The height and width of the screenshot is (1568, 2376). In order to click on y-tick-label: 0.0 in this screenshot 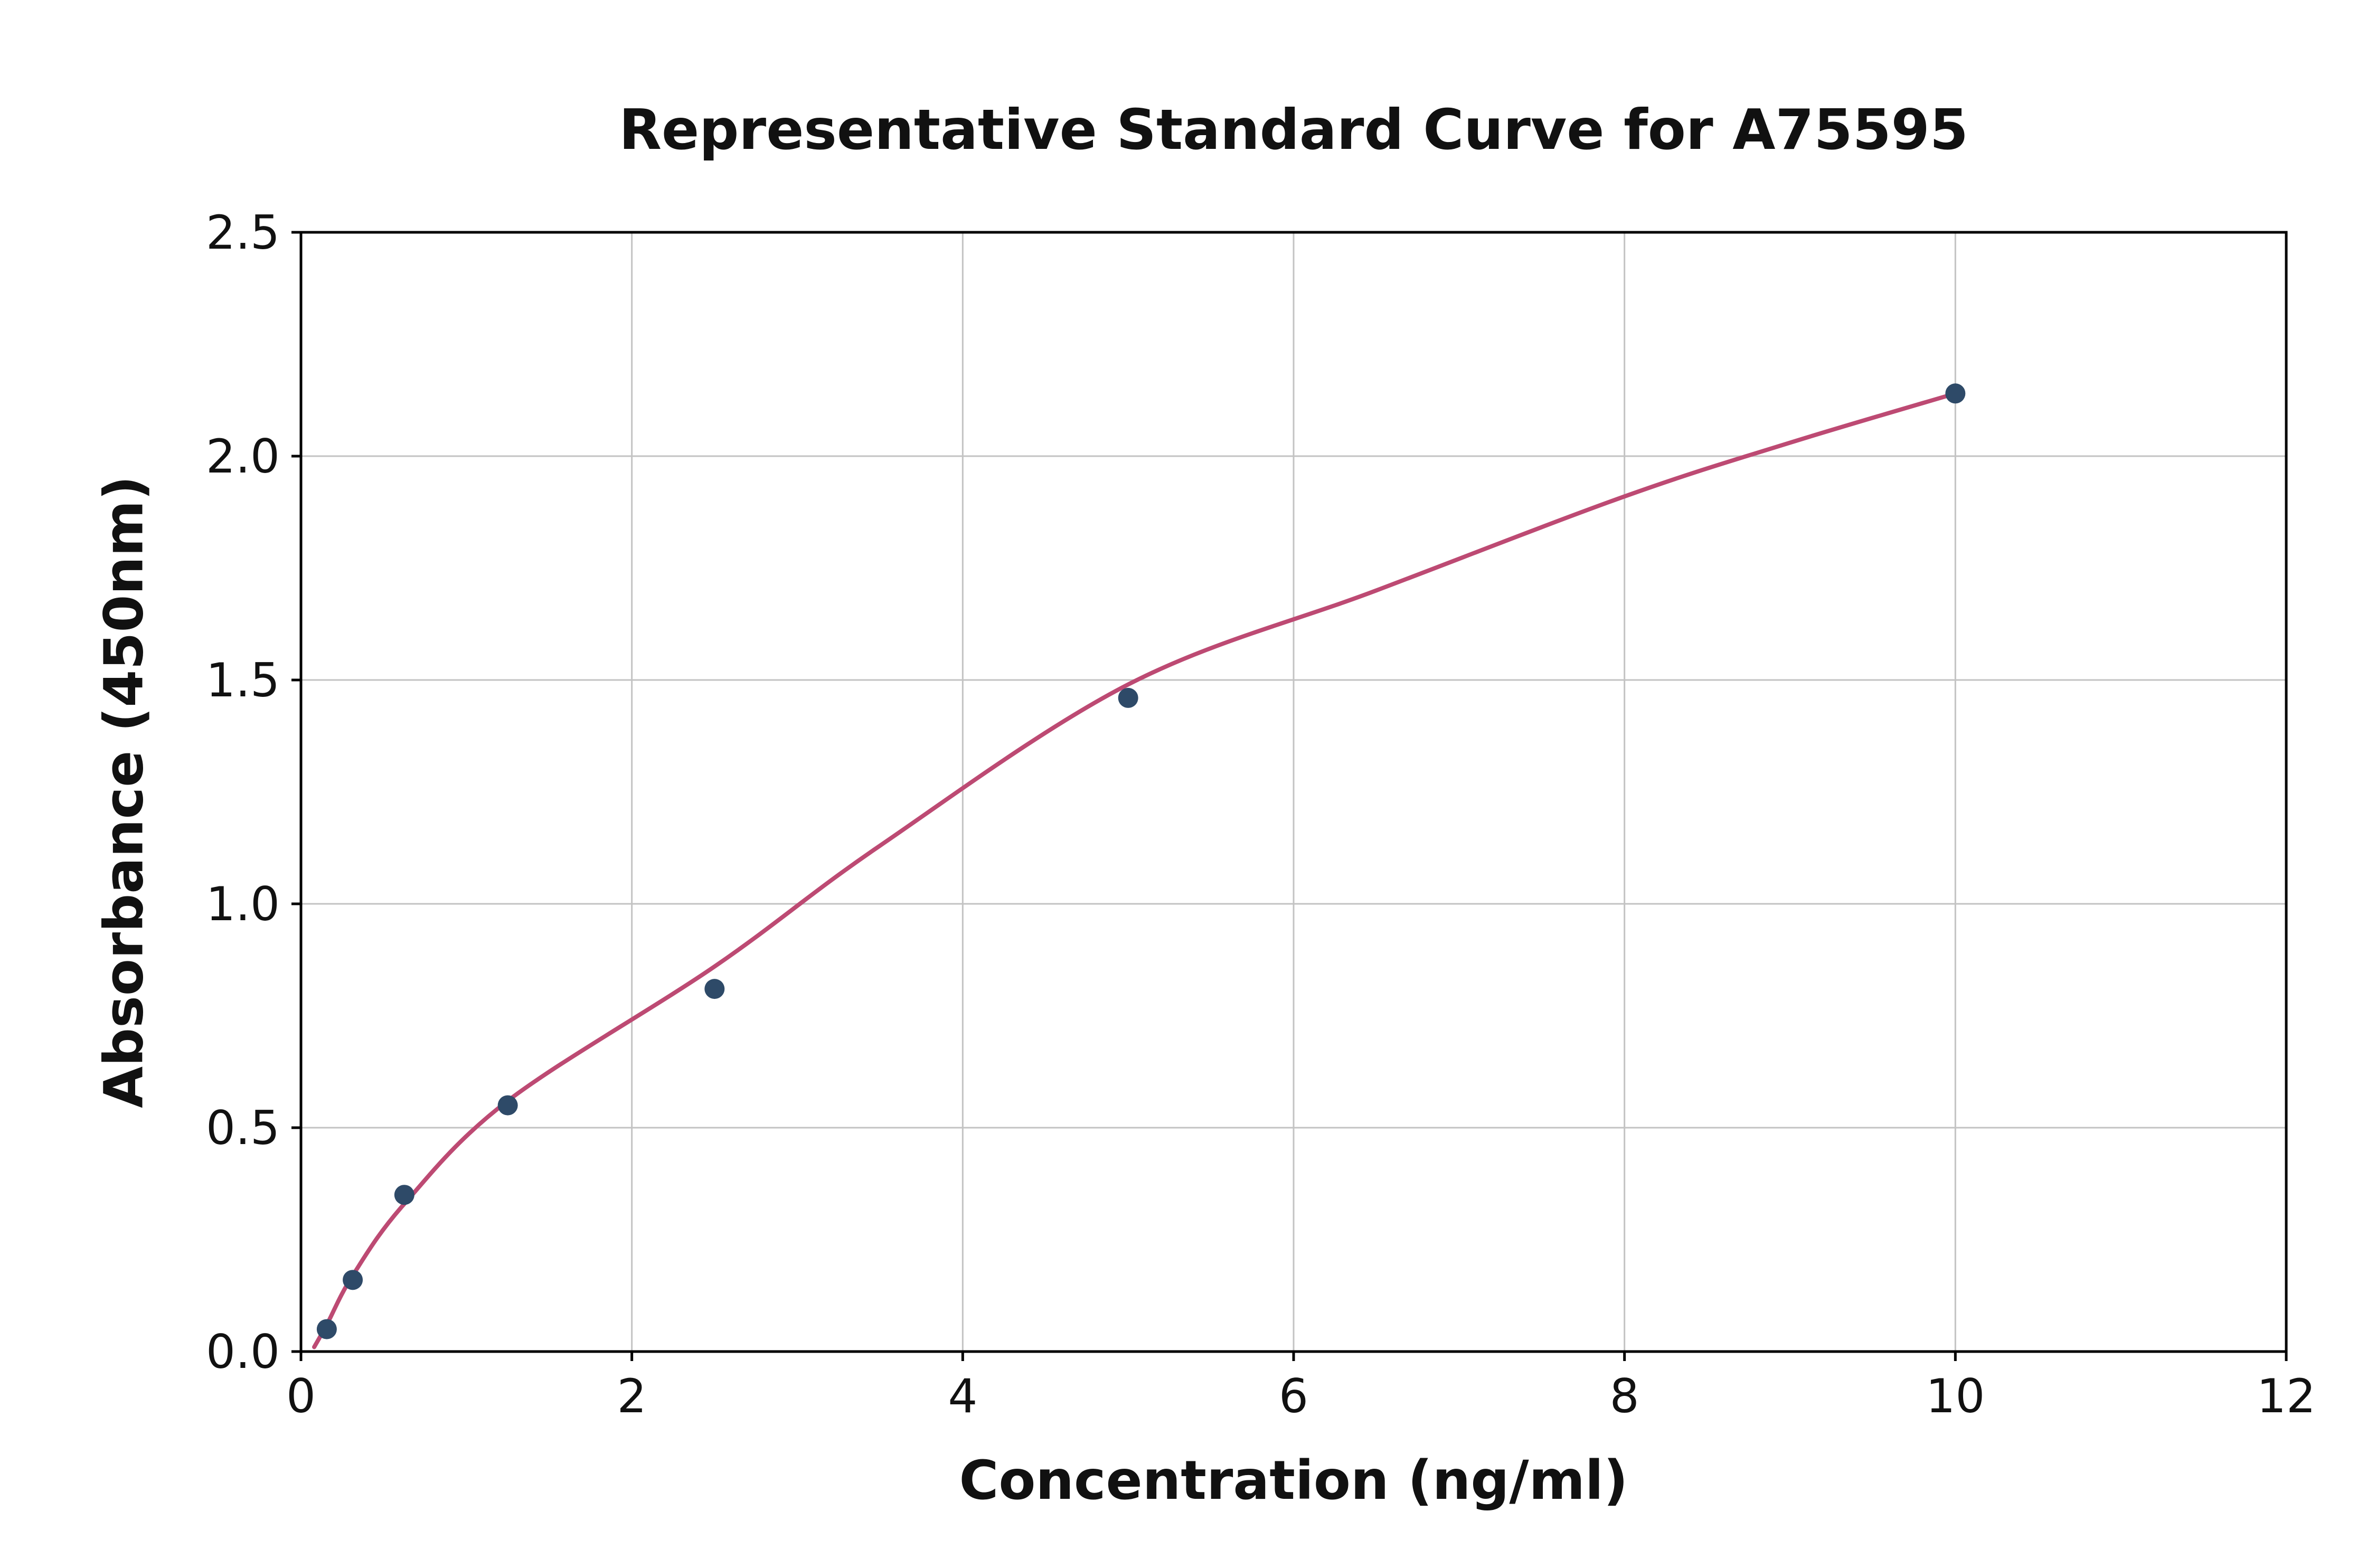, I will do `click(243, 1352)`.